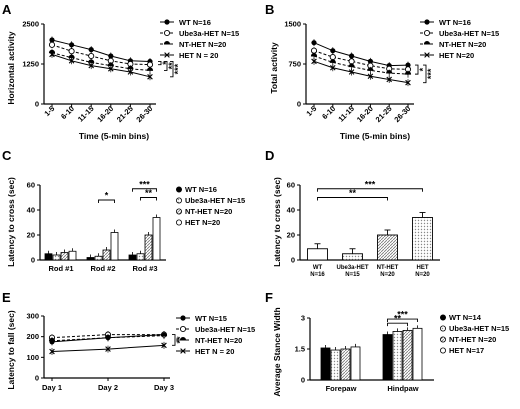 The height and width of the screenshot is (409, 520). What do you see at coordinates (114, 136) in the screenshot?
I see `panel-a-xlabel: Time (5-min bins)` at bounding box center [114, 136].